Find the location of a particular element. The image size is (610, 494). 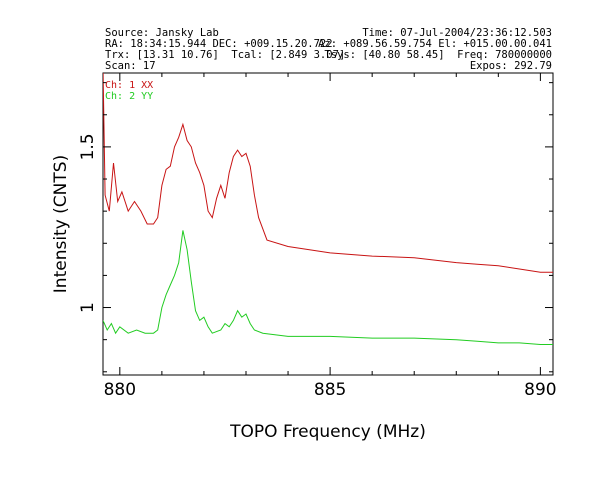

header-source: Source: Jansky Lab is located at coordinates (162, 33).